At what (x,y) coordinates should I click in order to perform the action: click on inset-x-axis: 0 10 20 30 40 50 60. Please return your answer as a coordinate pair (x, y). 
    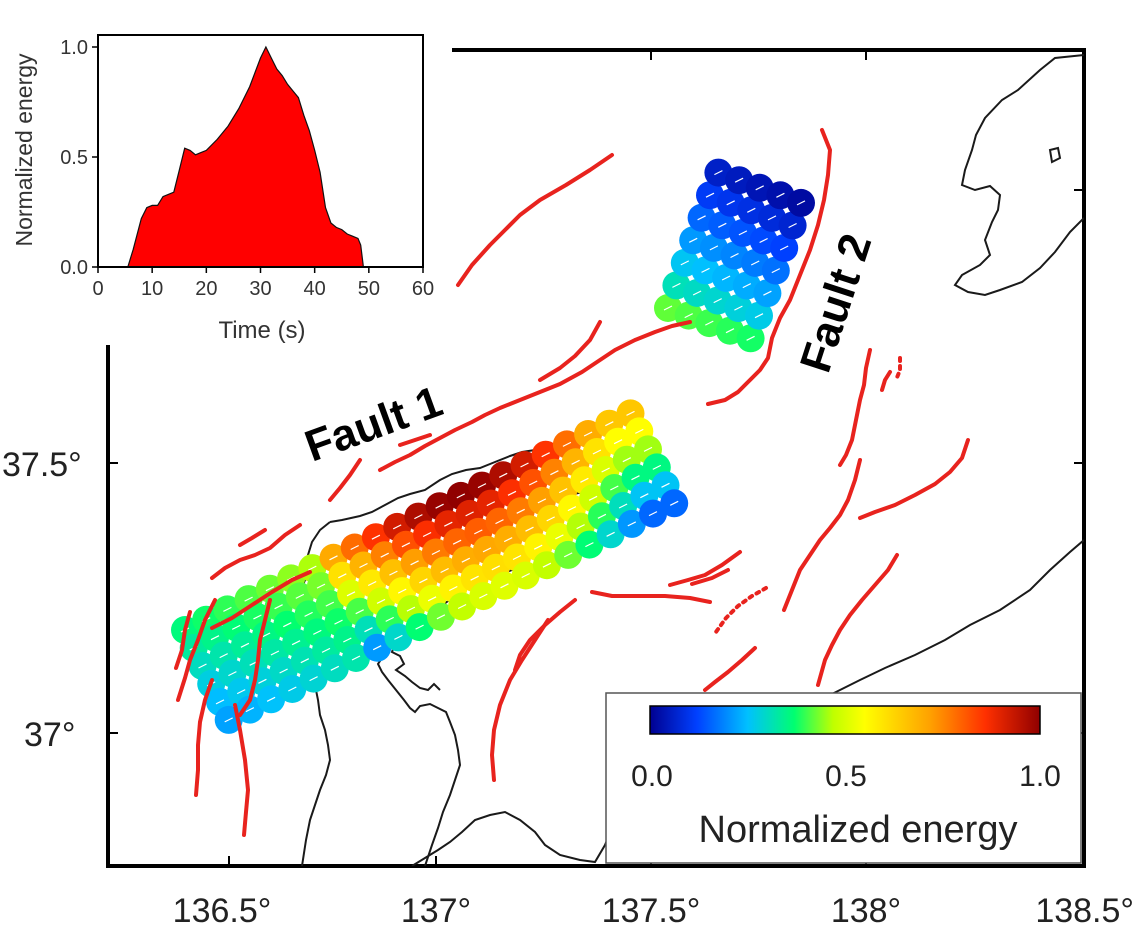
    Looking at the image, I should click on (263, 283).